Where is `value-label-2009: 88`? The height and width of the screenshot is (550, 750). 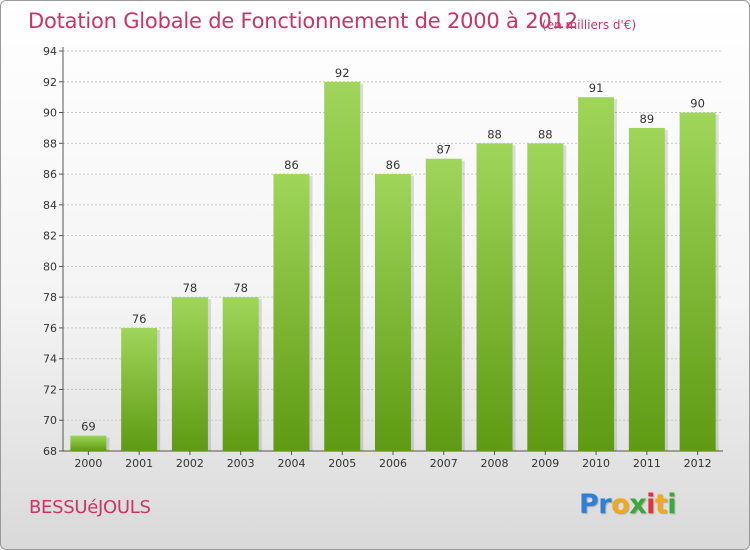
value-label-2009: 88 is located at coordinates (545, 134).